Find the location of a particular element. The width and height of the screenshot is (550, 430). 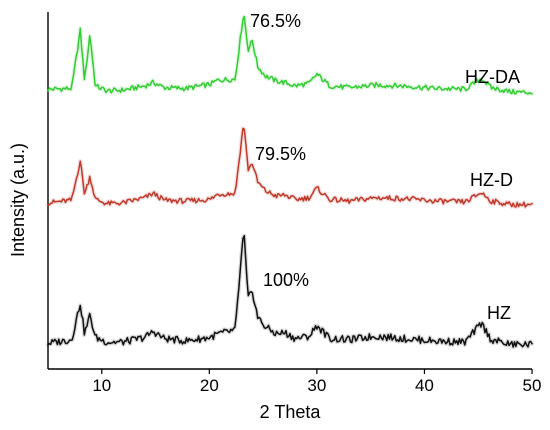

x-tick-label: 40 is located at coordinates (424, 385).